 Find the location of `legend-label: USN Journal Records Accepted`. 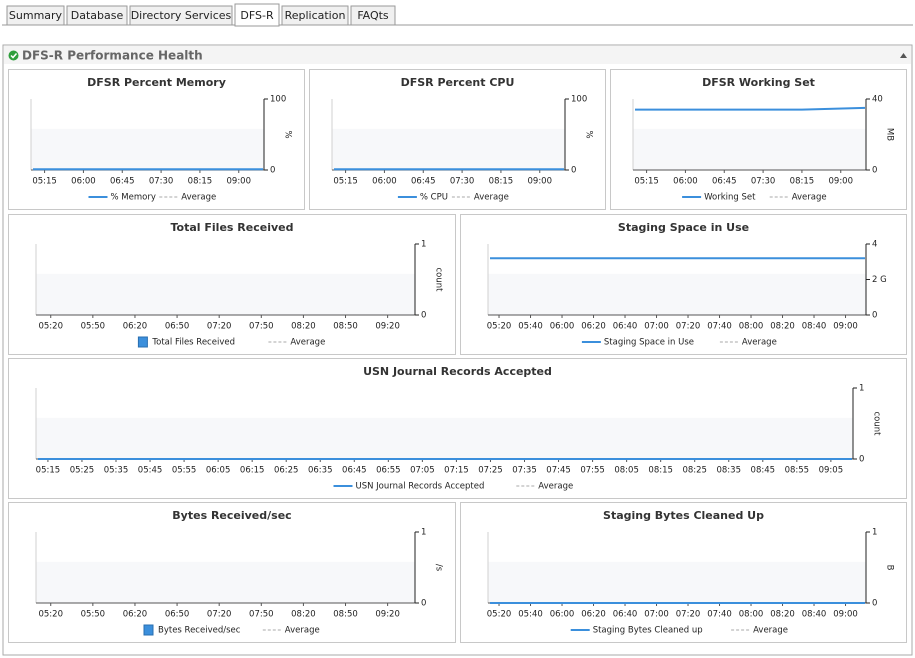

legend-label: USN Journal Records Accepted is located at coordinates (420, 487).